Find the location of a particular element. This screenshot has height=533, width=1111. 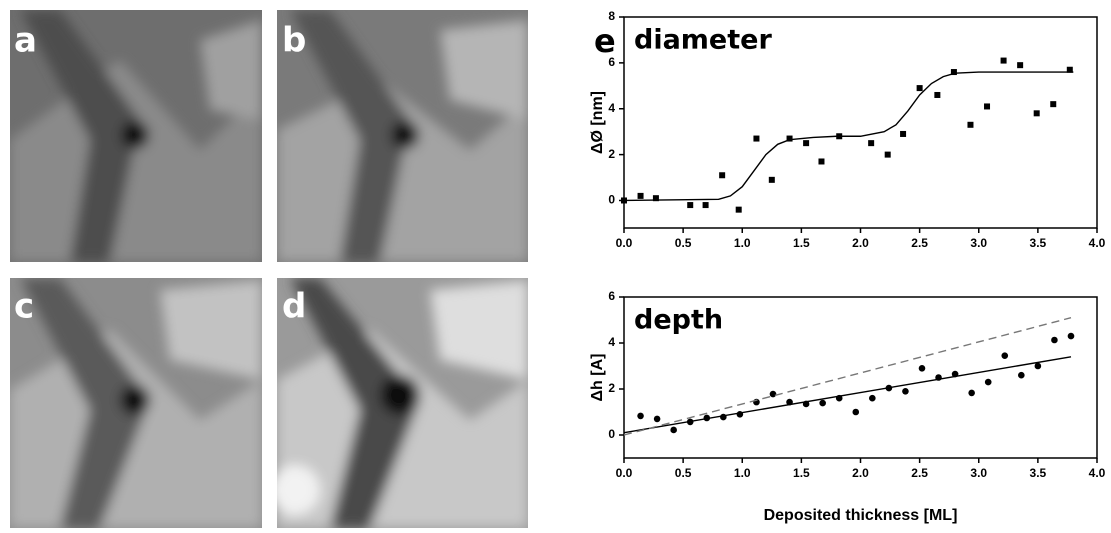

panel-label: d is located at coordinates (294, 307).